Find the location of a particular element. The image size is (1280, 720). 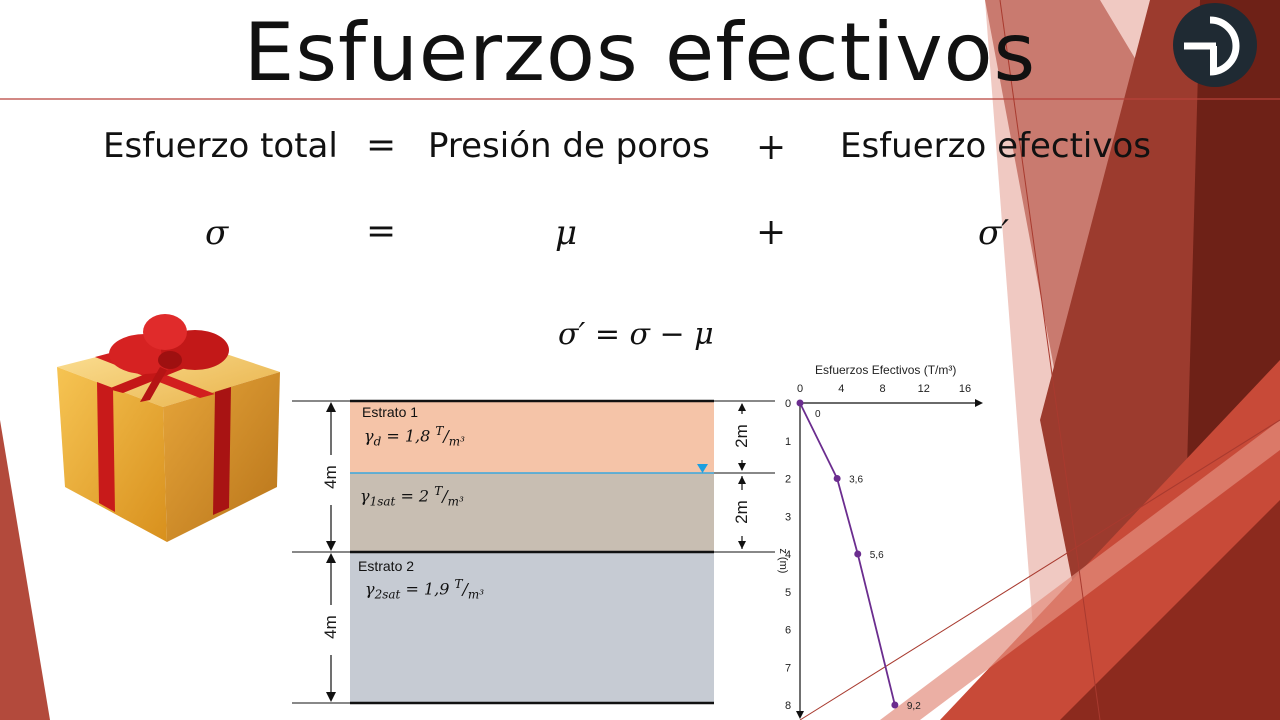

chart-y-tick-label: 6 is located at coordinates (788, 631).